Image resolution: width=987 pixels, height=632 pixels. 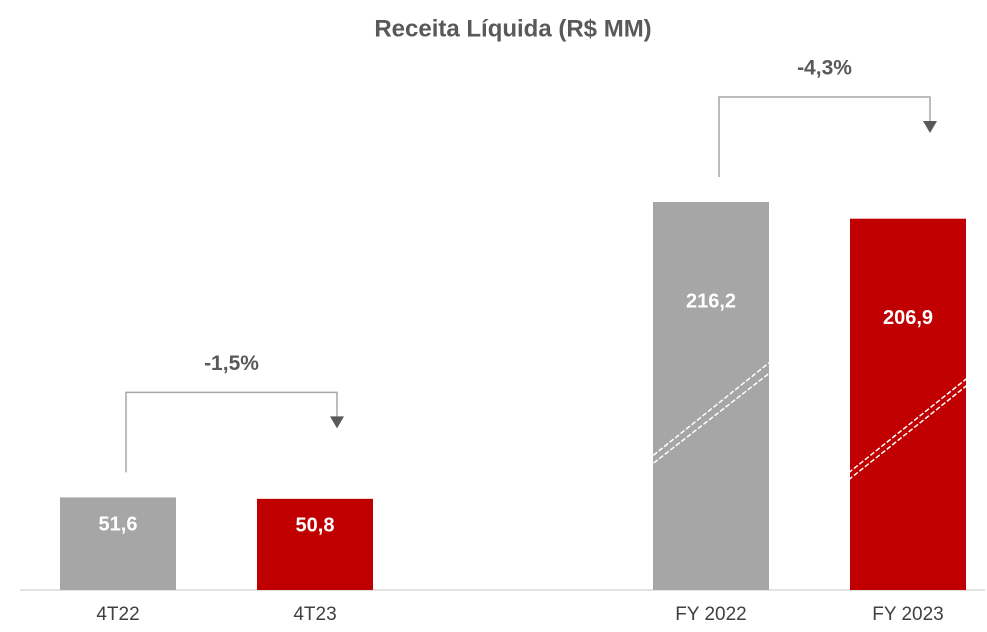 I want to click on change-label: -1,5%, so click(x=231, y=363).